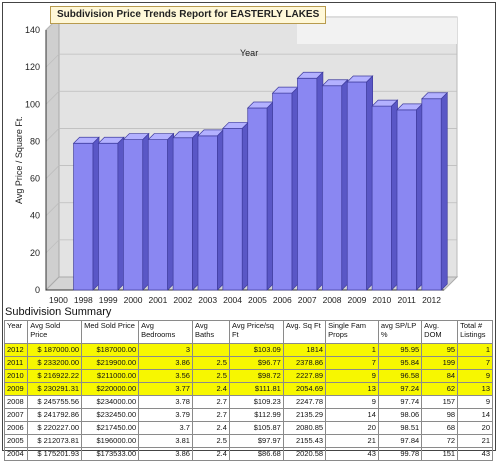 This screenshot has width=500, height=461. What do you see at coordinates (440, 376) in the screenshot?
I see `table-cell: 84` at bounding box center [440, 376].